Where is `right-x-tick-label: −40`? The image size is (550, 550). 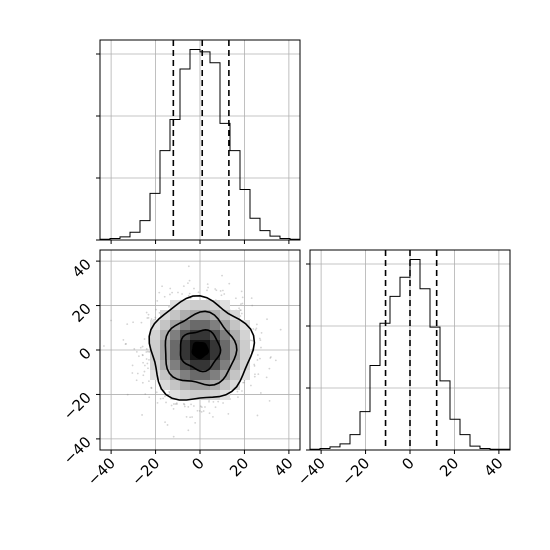
right-x-tick-label: −40 is located at coordinates (311, 471).